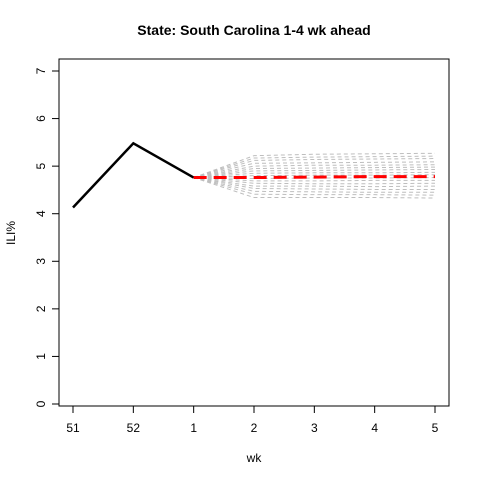 The width and height of the screenshot is (480, 480). What do you see at coordinates (252, 420) in the screenshot?
I see `x-axis: 51 52 1 2 3 4 5` at bounding box center [252, 420].